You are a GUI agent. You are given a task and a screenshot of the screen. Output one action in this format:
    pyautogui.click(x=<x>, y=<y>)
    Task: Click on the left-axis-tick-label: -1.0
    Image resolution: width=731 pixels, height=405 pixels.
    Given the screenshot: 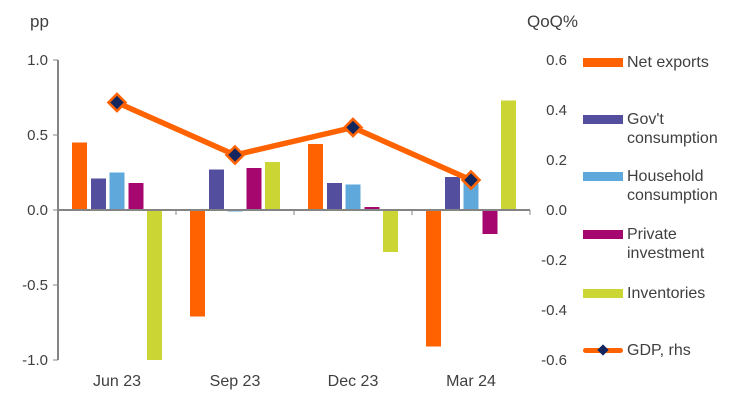 What is the action you would take?
    pyautogui.click(x=35, y=360)
    